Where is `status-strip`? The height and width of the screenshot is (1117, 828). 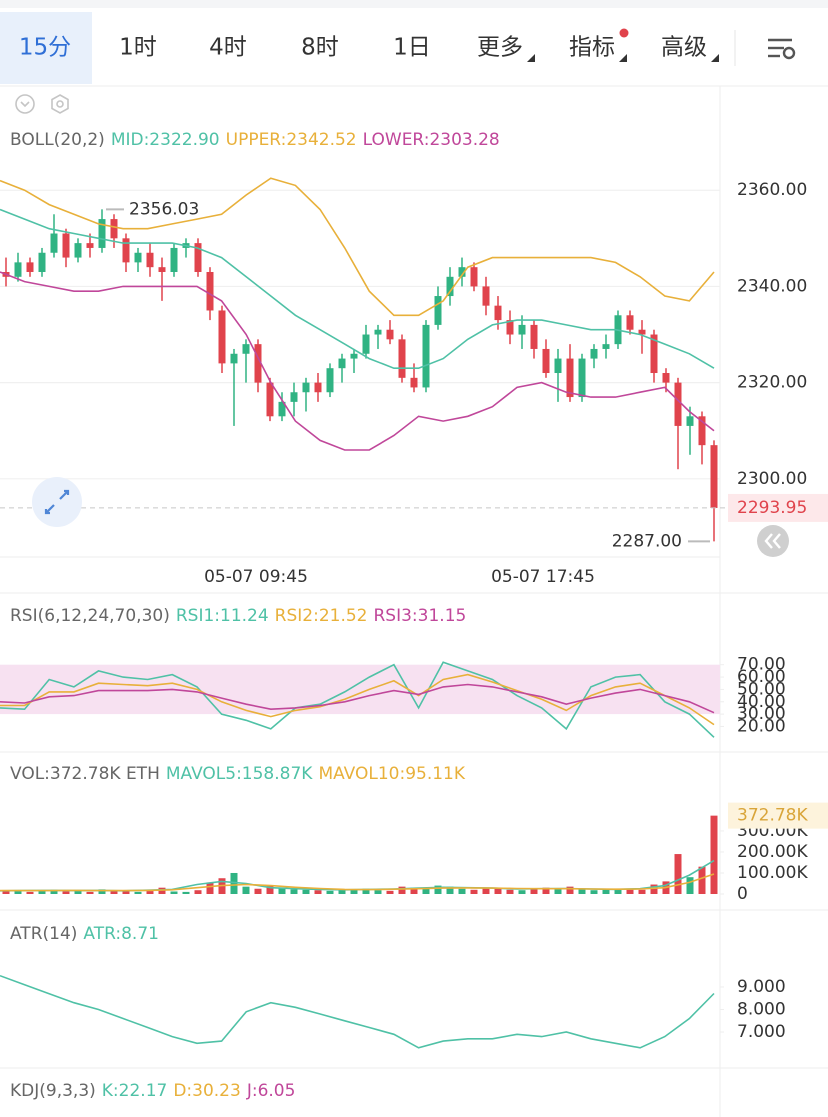
status-strip is located at coordinates (414, 4).